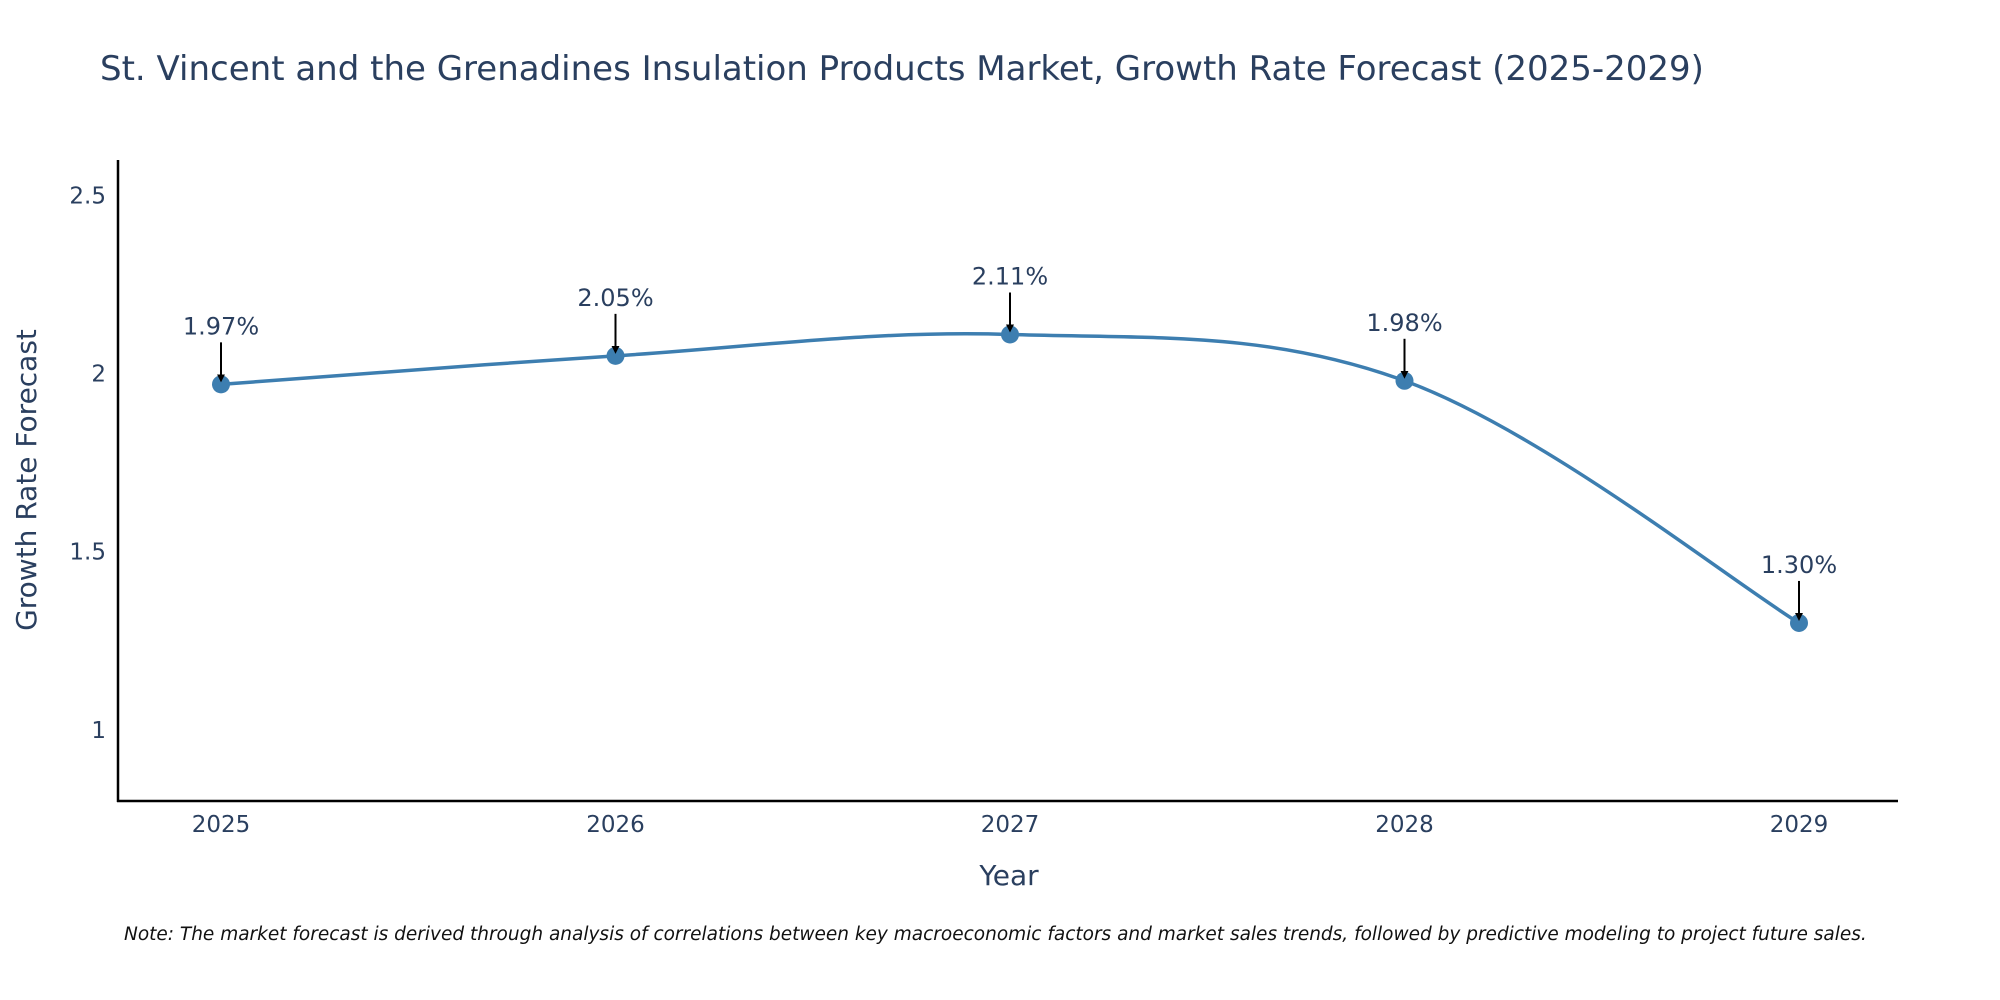  What do you see at coordinates (1799, 825) in the screenshot?
I see `x-tick-label: 2029` at bounding box center [1799, 825].